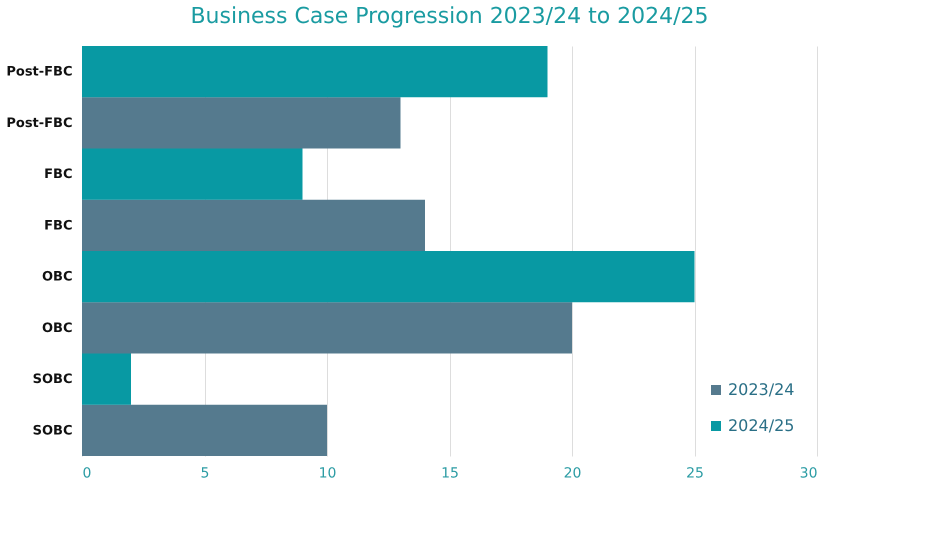 This screenshot has width=927, height=543. What do you see at coordinates (205, 474) in the screenshot?
I see `x-tick-label: 5` at bounding box center [205, 474].